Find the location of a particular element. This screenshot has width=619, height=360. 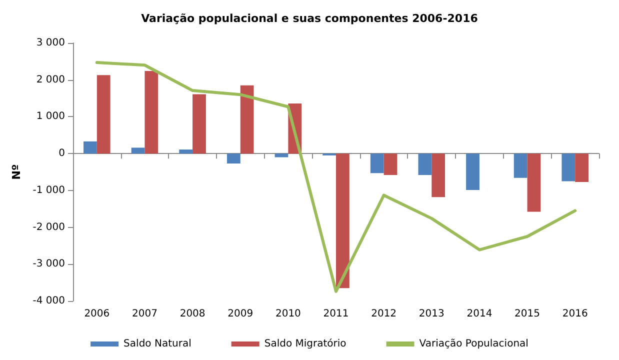

x-tick-label: 2008 is located at coordinates (193, 314).